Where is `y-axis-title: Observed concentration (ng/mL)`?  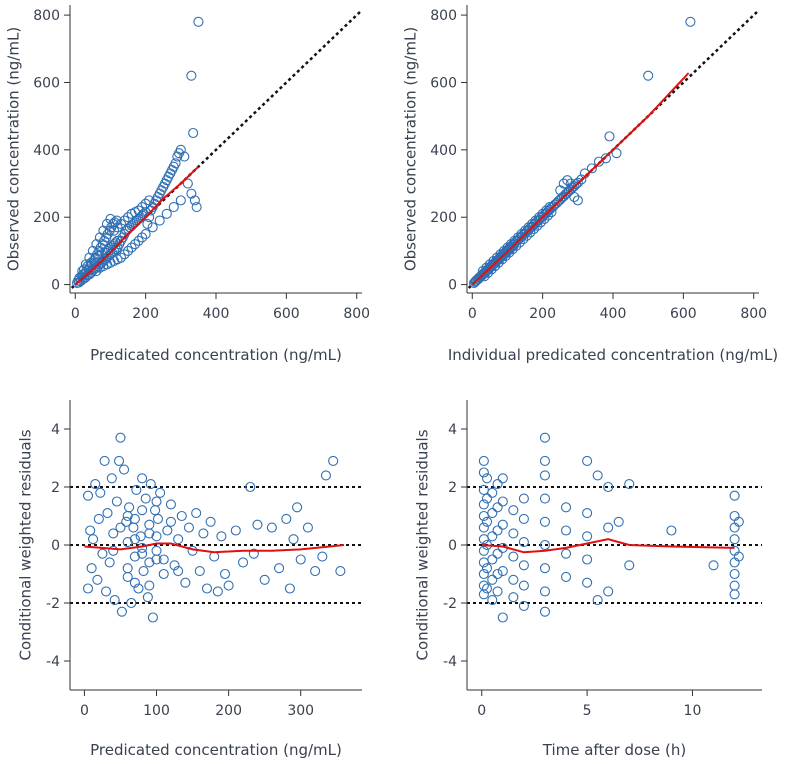
y-axis-title: Observed concentration (ng/mL) is located at coordinates (411, 149).